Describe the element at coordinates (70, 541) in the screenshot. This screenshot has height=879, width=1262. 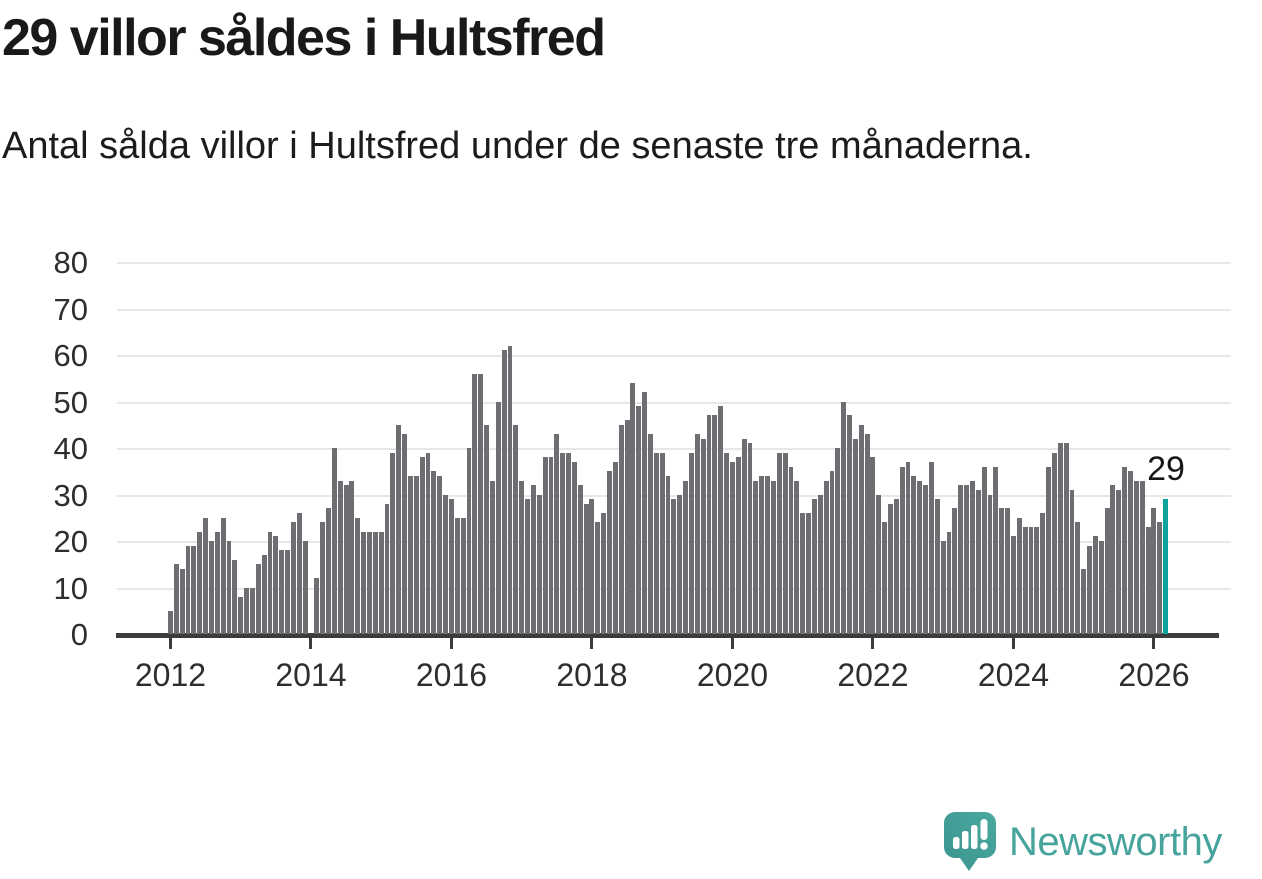
I see `y-axis-label: 20` at that location.